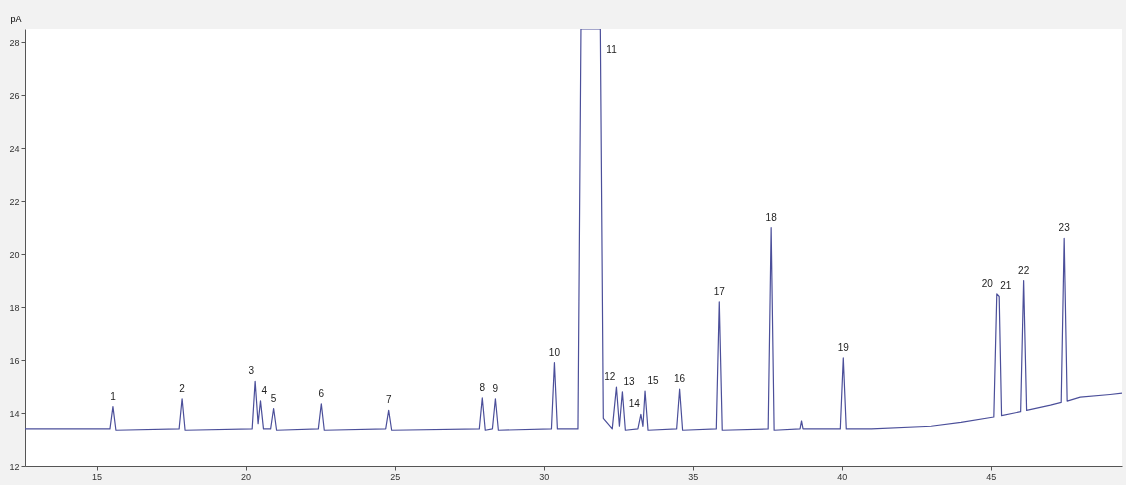  What do you see at coordinates (14, 307) in the screenshot?
I see `y-tick-label: 18` at bounding box center [14, 307].